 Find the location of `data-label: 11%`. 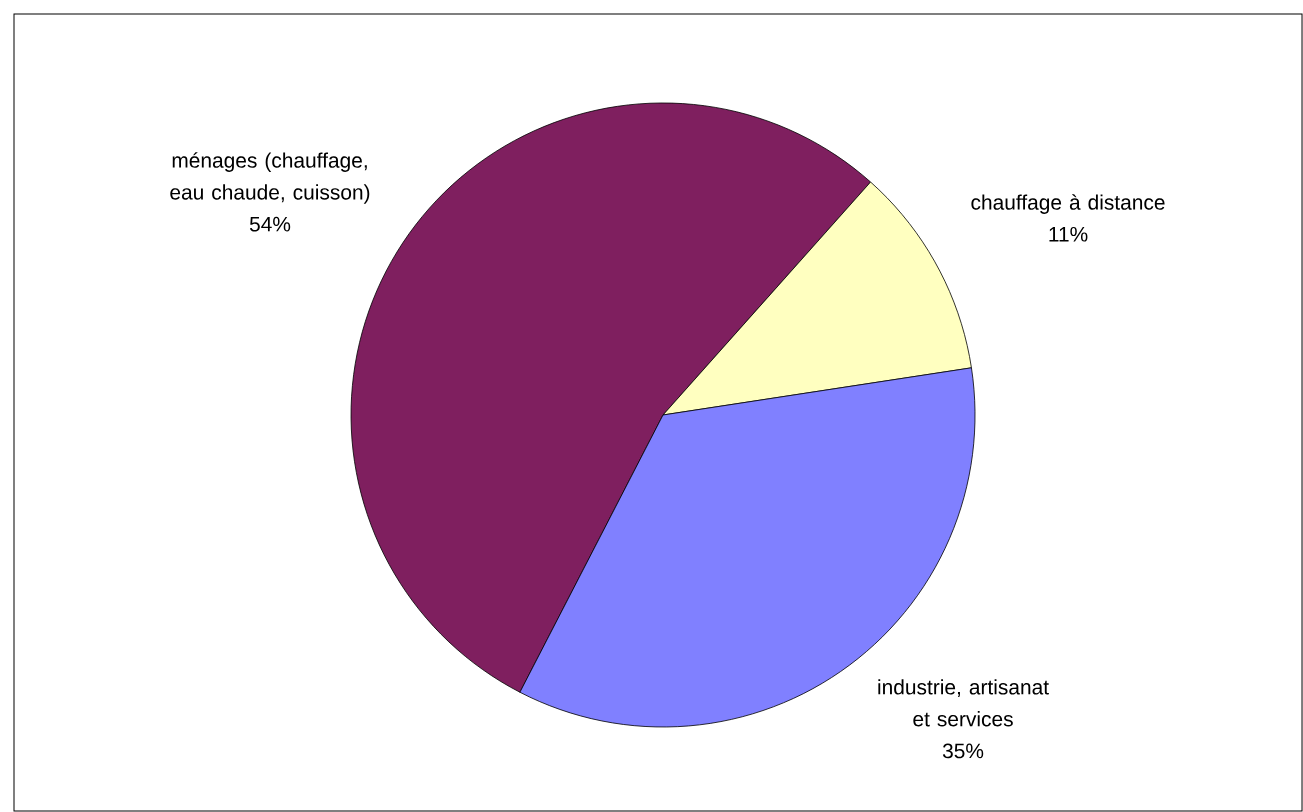

data-label: 11% is located at coordinates (1068, 234).